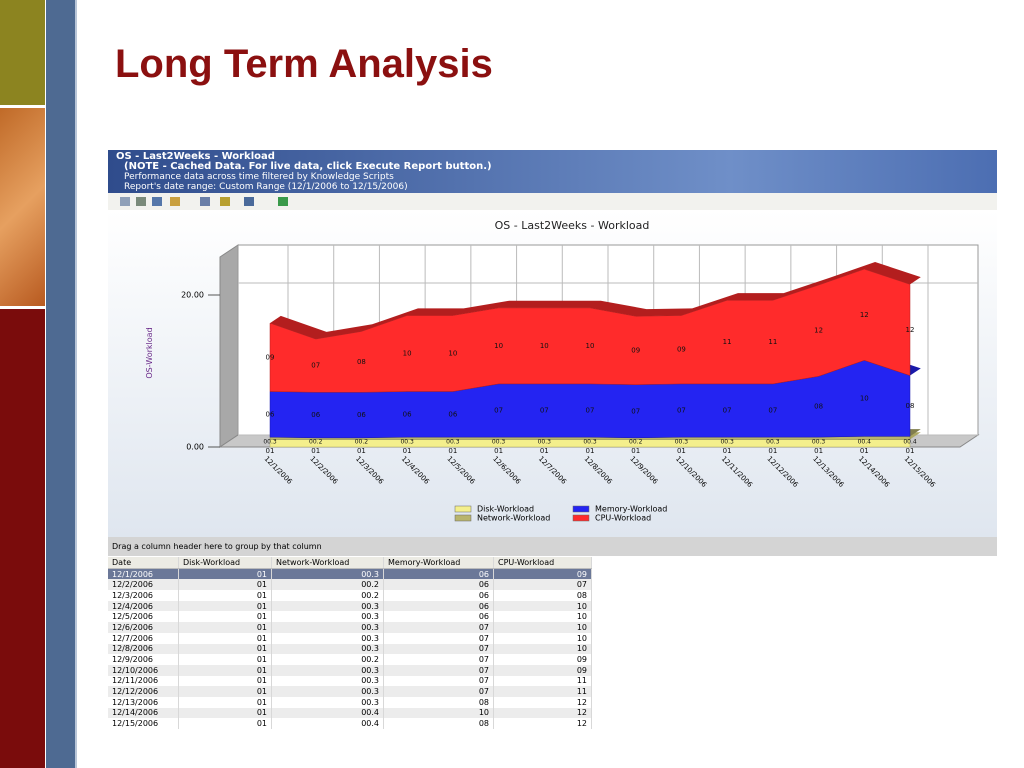 This screenshot has width=1024, height=768. What do you see at coordinates (195, 447) in the screenshot?
I see `y-tick-label: 0.00` at bounding box center [195, 447].